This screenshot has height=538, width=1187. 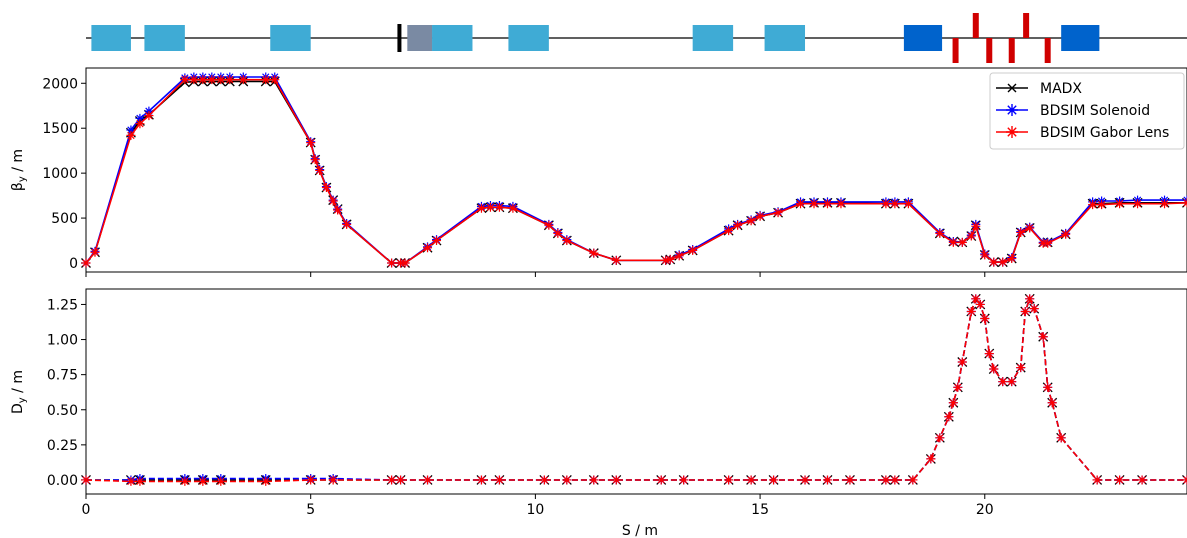 I want to click on dispersion-ytick-label: 0.25, so click(x=62, y=446).